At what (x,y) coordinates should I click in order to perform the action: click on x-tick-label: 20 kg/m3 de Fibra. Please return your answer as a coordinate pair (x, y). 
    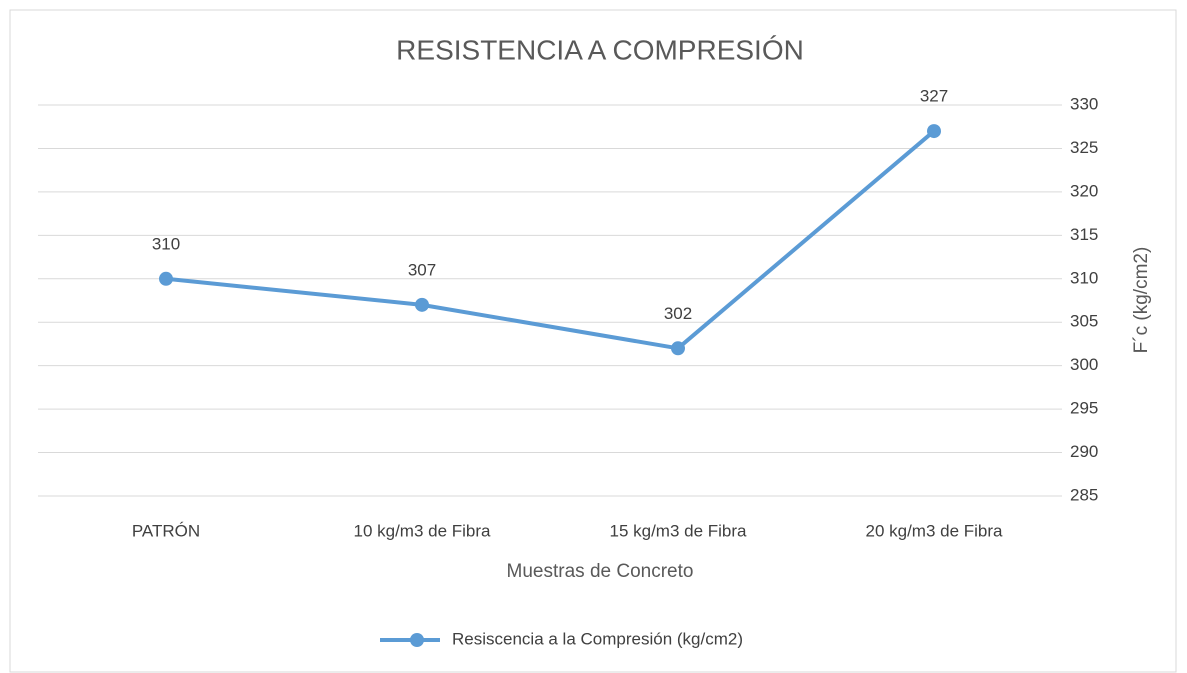
    Looking at the image, I should click on (934, 530).